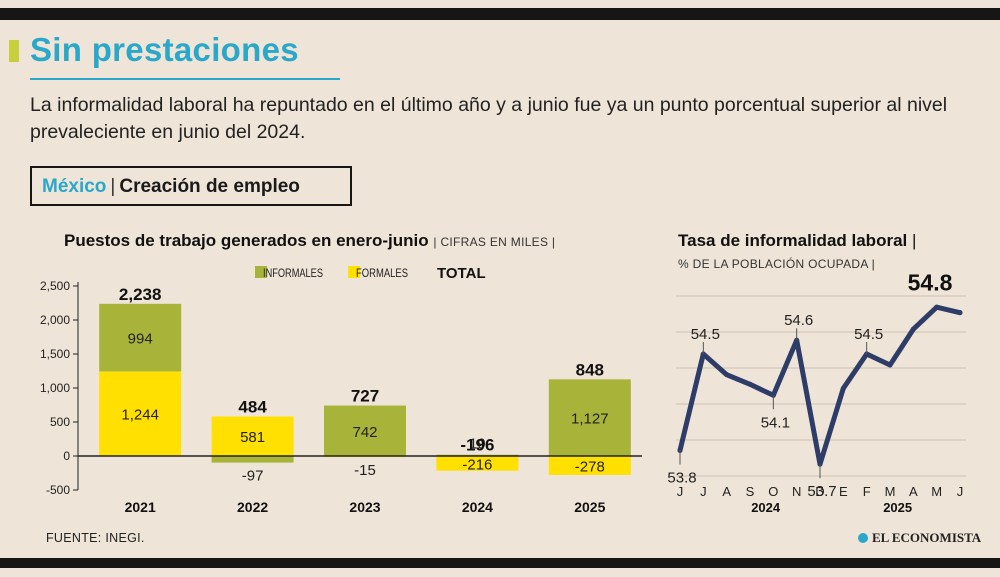  What do you see at coordinates (681, 477) in the screenshot?
I see `point-label: 53.8` at bounding box center [681, 477].